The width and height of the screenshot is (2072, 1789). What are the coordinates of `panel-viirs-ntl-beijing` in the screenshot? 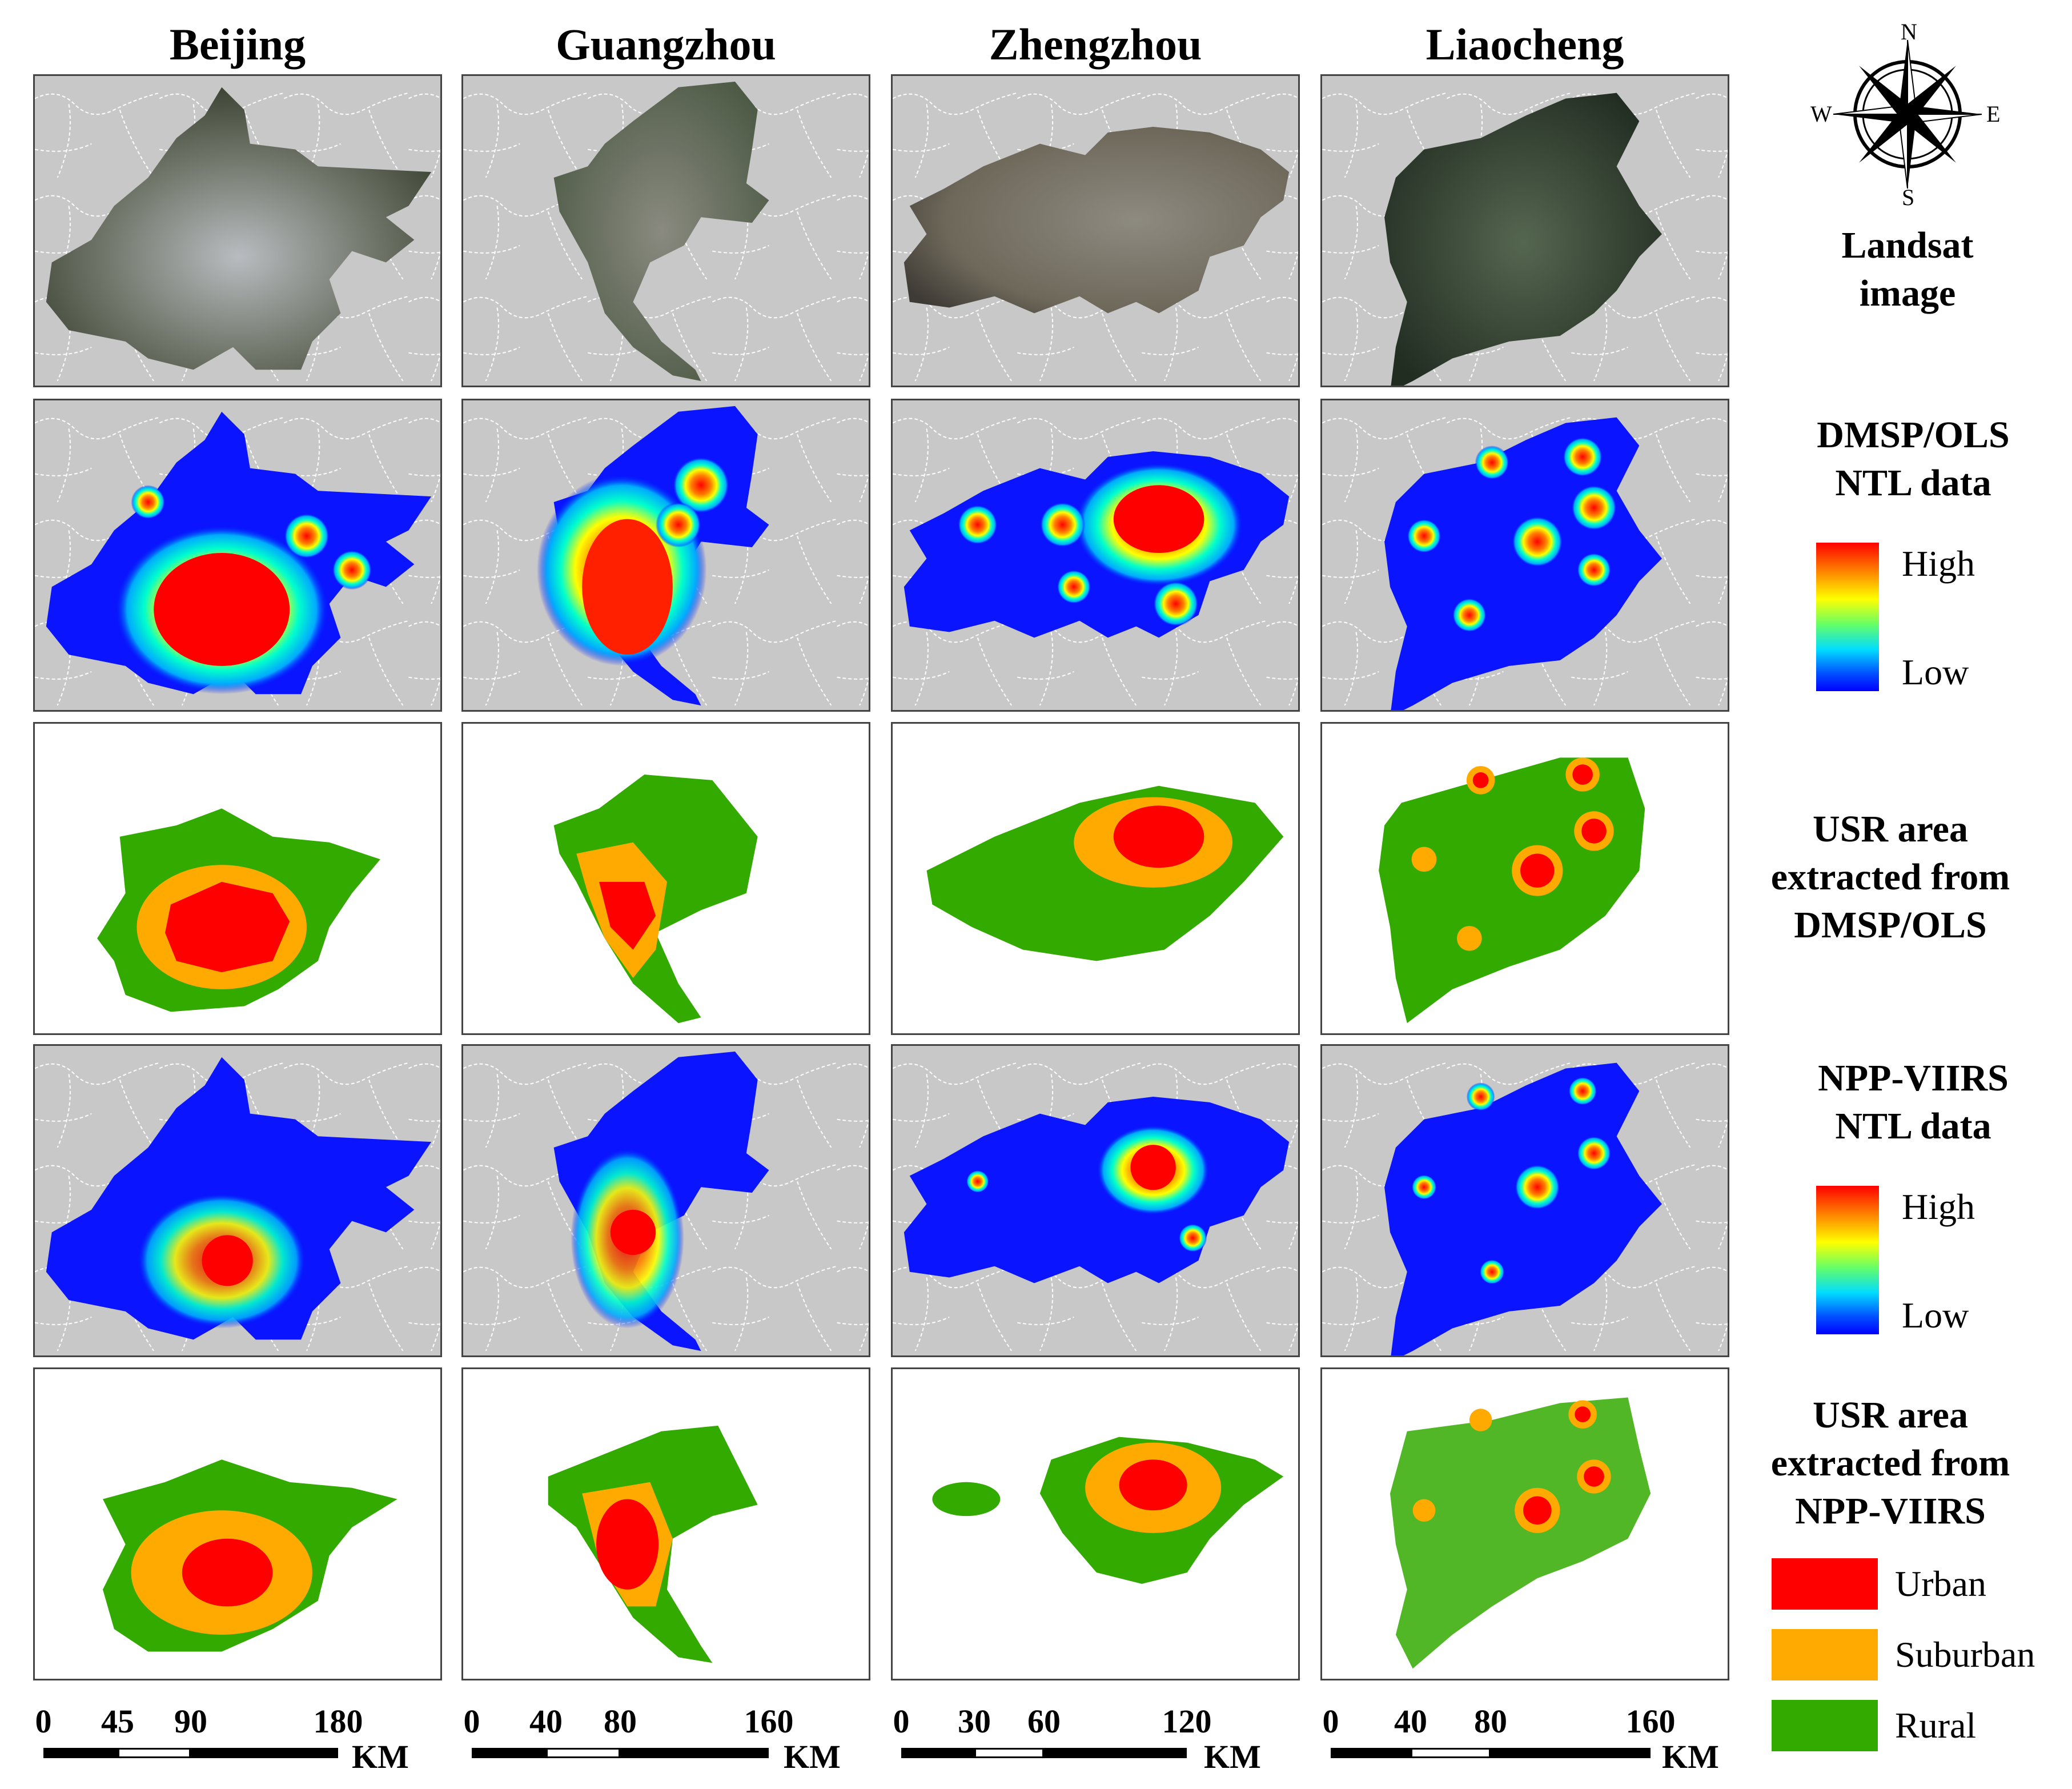 It's located at (237, 1200).